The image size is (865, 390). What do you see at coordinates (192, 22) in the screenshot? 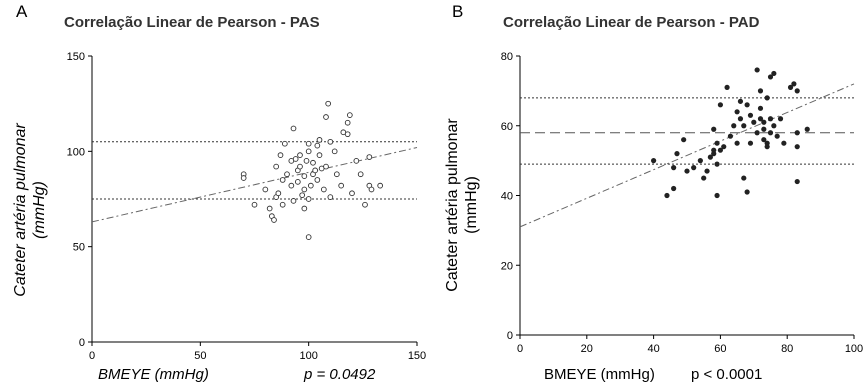
I see `chart-title: Correlação Linear de Pearson - PAS` at bounding box center [192, 22].